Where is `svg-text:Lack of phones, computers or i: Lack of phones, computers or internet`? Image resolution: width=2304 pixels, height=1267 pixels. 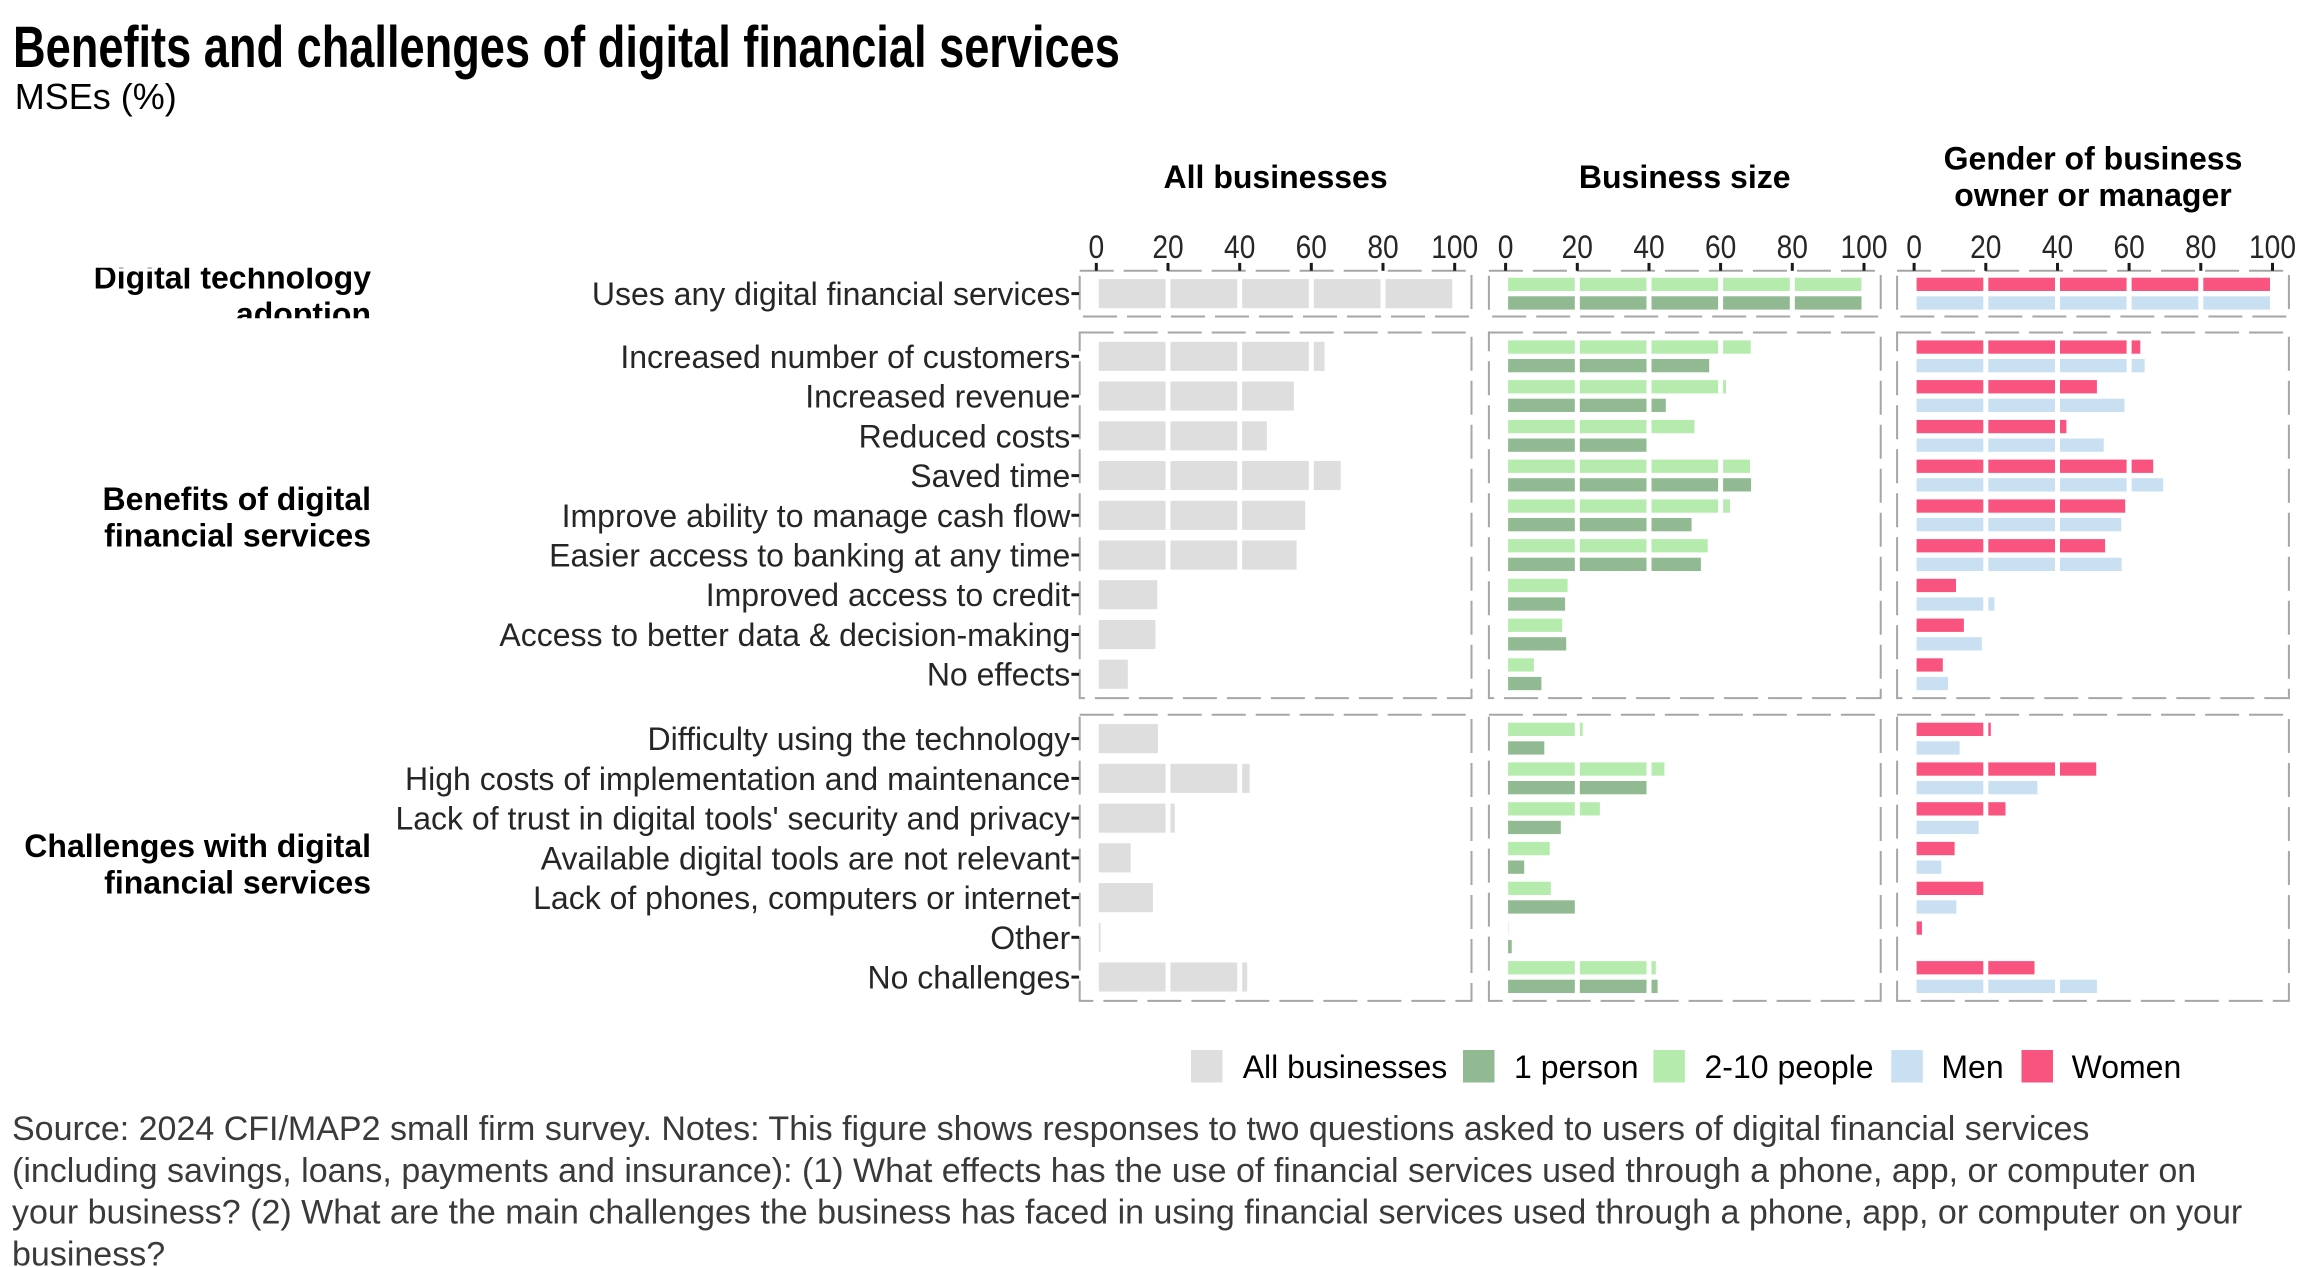
svg-text:Lack of phones, computers or i: Lack of phones, computers or internet is located at coordinates (801, 898).